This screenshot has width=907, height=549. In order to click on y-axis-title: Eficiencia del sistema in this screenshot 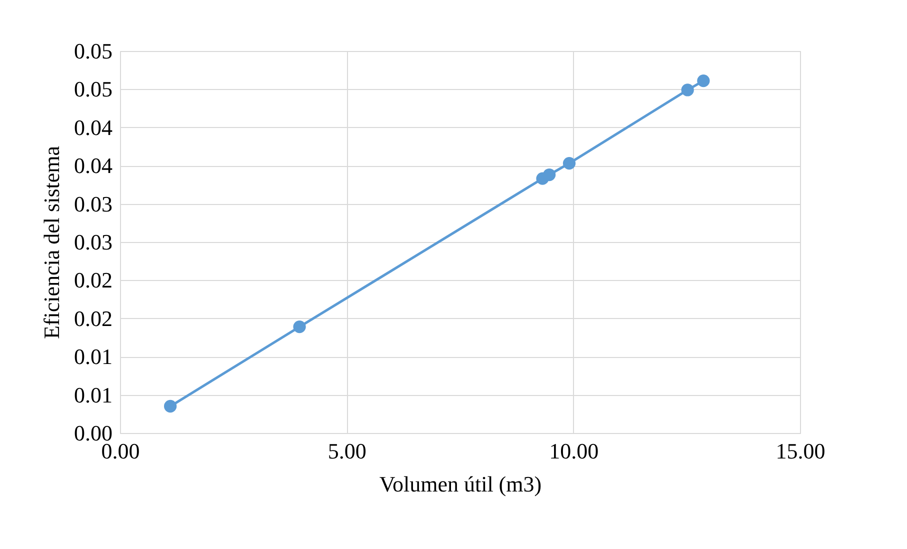, I will do `click(51, 243)`.